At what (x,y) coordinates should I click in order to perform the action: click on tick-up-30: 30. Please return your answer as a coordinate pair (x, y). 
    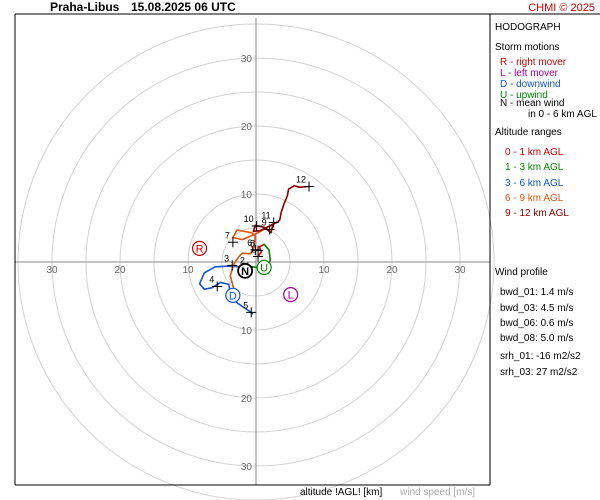
    Looking at the image, I should click on (247, 59).